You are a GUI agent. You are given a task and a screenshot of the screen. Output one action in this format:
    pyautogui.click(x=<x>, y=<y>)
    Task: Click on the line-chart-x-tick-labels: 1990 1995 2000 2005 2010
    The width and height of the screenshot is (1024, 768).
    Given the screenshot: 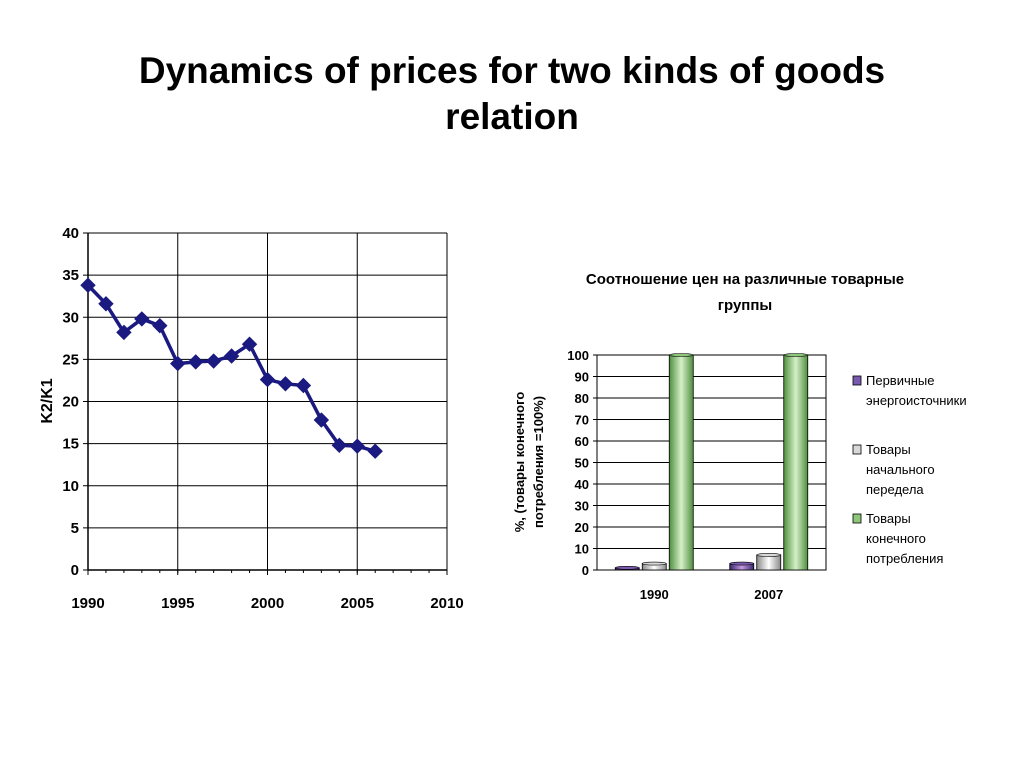 What is the action you would take?
    pyautogui.click(x=267, y=603)
    